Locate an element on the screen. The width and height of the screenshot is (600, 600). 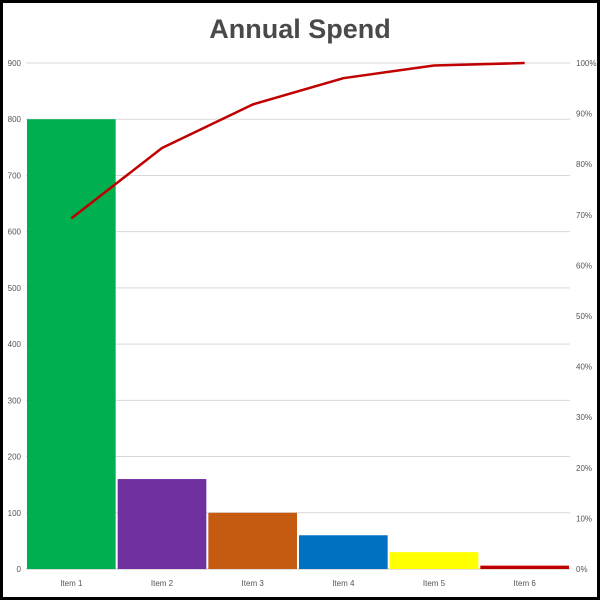
y-tick-label: 100 is located at coordinates (15, 513).